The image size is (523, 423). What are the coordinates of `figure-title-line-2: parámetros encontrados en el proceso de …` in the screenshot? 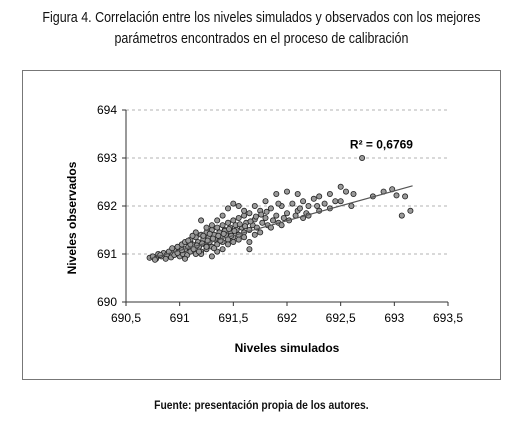 It's located at (261, 39).